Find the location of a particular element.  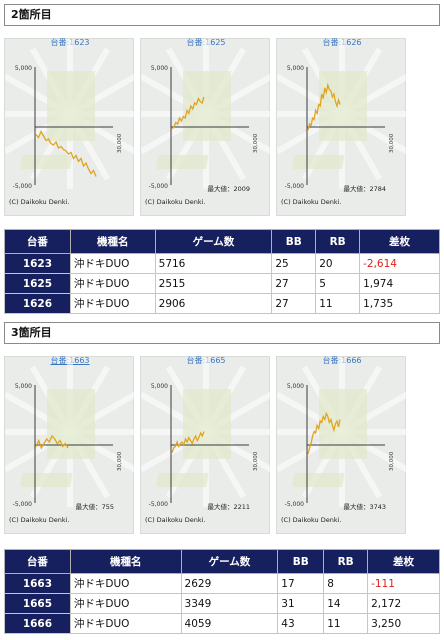

diff-value: -111 is located at coordinates (403, 583).